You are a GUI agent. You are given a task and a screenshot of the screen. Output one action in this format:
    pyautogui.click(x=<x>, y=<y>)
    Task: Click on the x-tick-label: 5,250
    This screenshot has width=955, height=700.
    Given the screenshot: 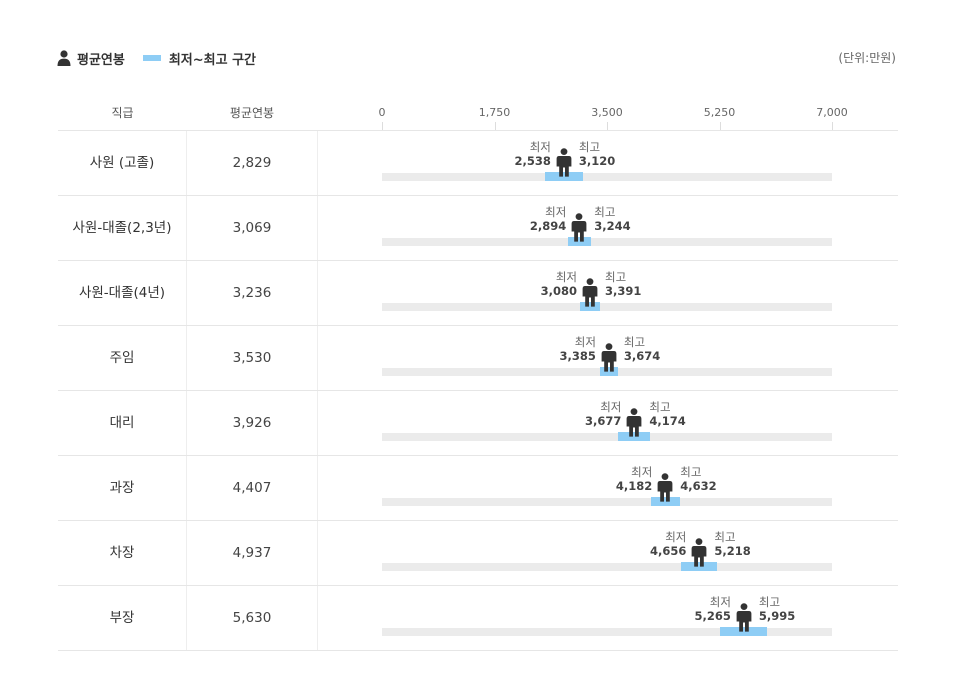 What is the action you would take?
    pyautogui.click(x=719, y=112)
    